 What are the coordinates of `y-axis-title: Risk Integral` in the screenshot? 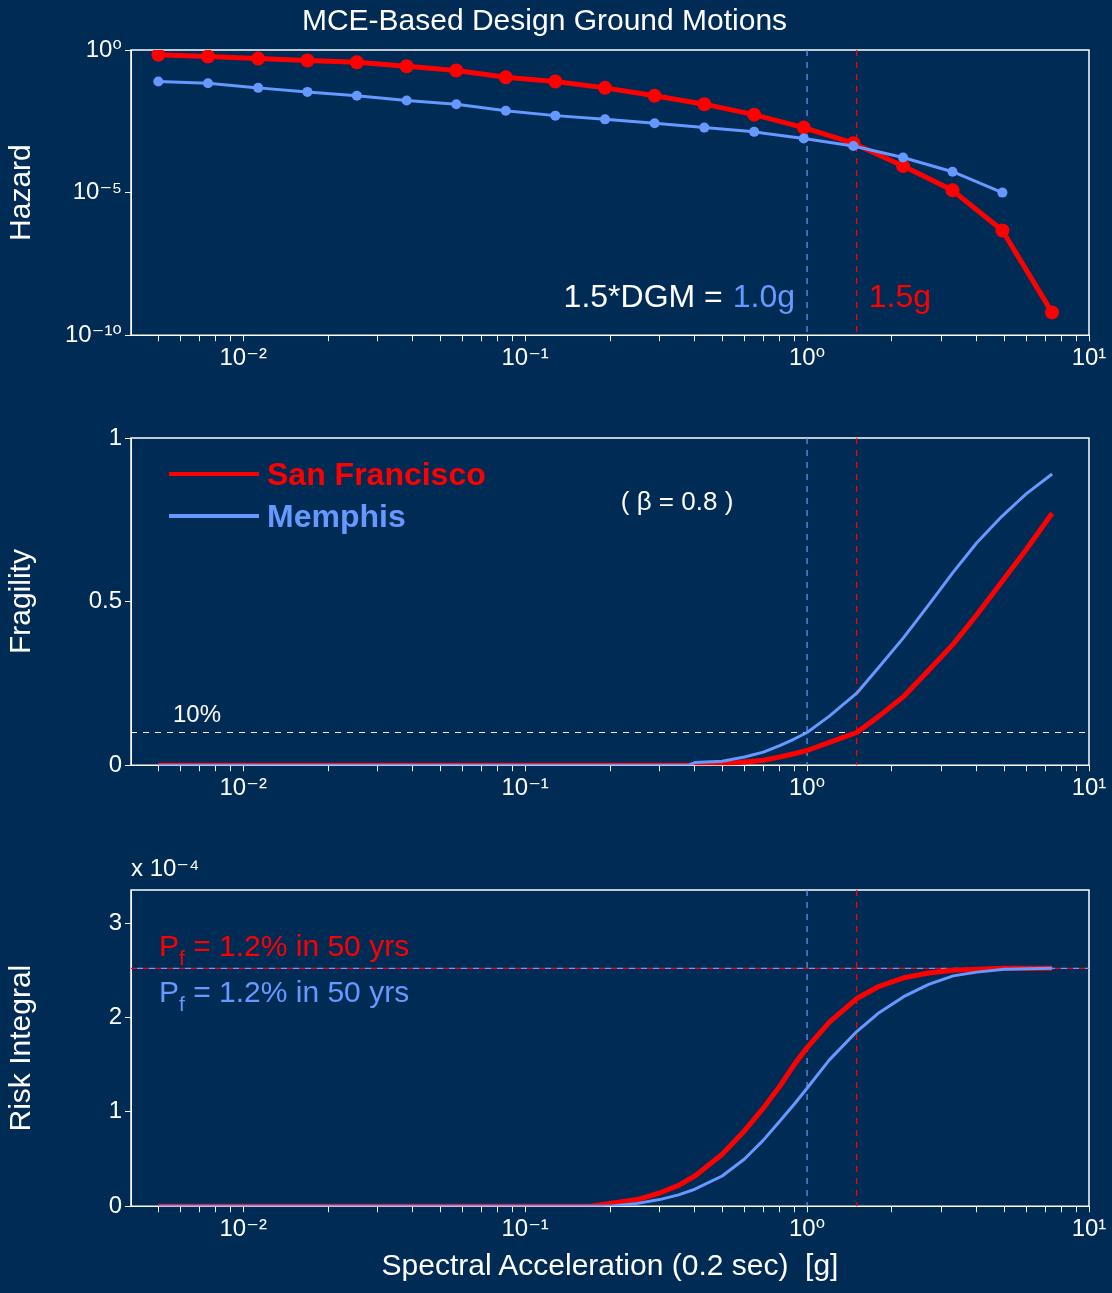 It's located at (20, 1048).